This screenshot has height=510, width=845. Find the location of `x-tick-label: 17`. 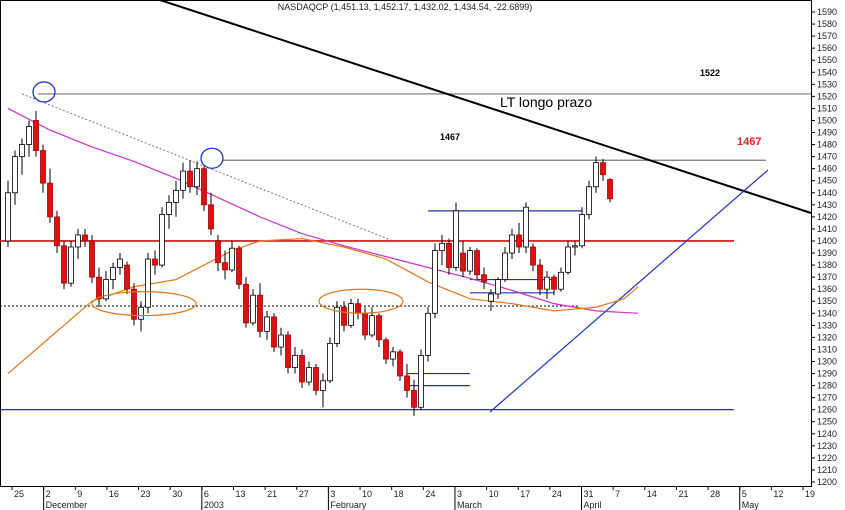

x-tick-label: 17 is located at coordinates (525, 494).